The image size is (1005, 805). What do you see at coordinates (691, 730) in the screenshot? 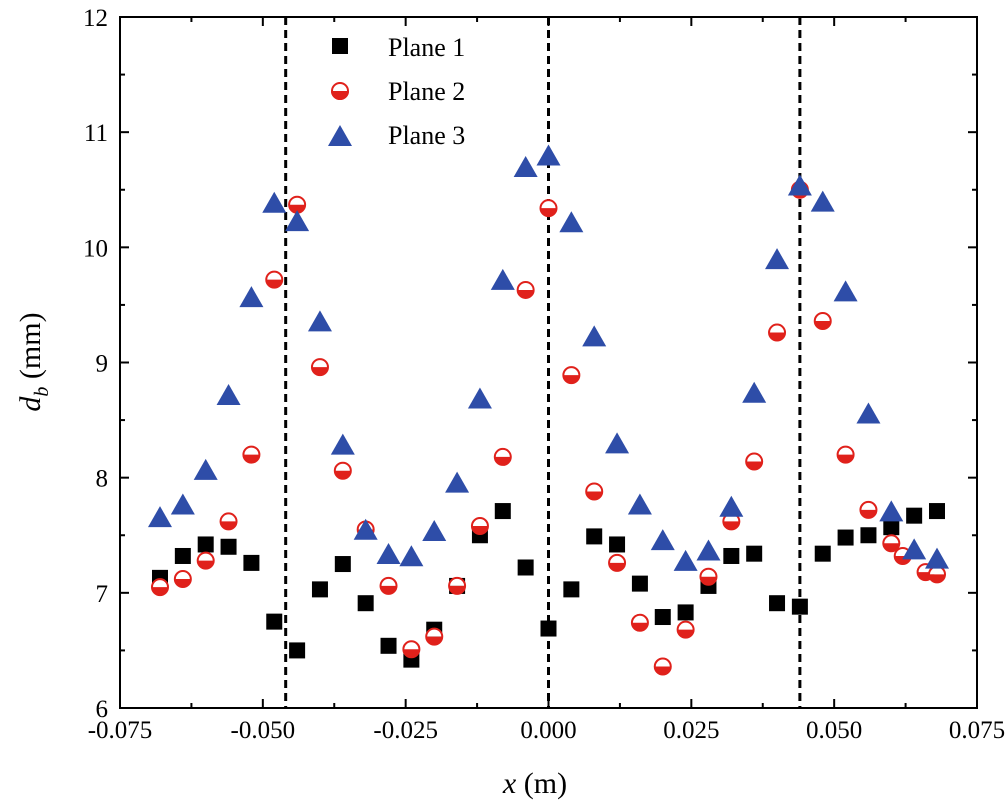
I see `x-tick-label: 0.025` at bounding box center [691, 730].